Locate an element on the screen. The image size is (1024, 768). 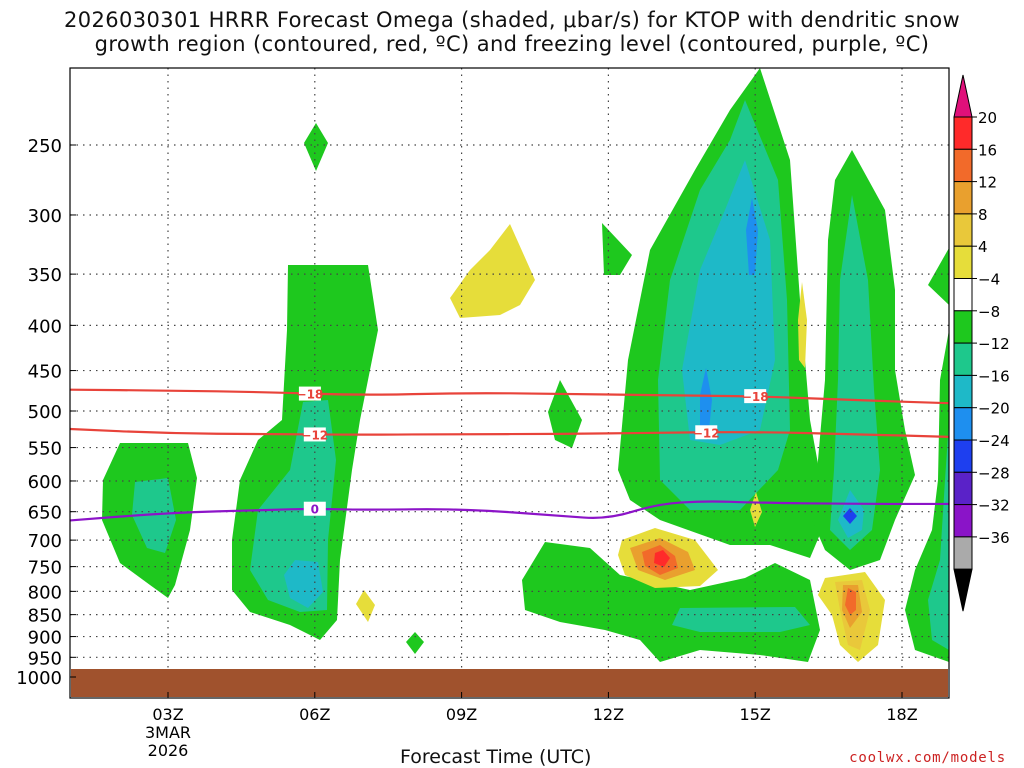
x-tick-18Z: 18Z is located at coordinates (901, 714).